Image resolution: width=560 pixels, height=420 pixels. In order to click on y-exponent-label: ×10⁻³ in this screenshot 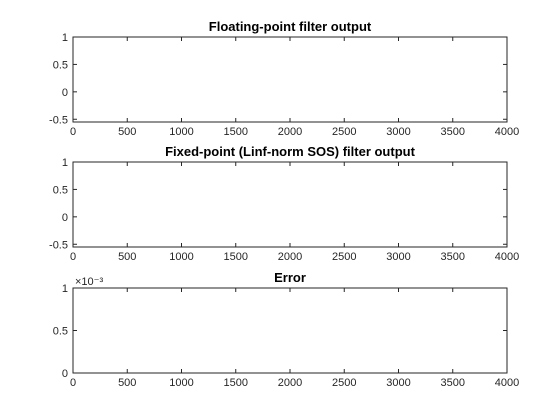, I will do `click(89, 282)`.